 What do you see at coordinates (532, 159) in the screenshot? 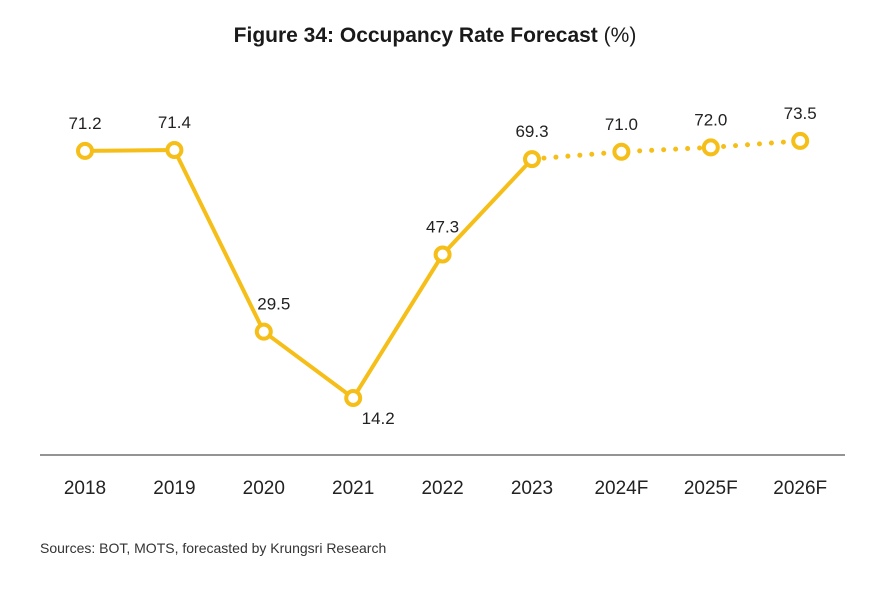
I see `data-point-2023` at bounding box center [532, 159].